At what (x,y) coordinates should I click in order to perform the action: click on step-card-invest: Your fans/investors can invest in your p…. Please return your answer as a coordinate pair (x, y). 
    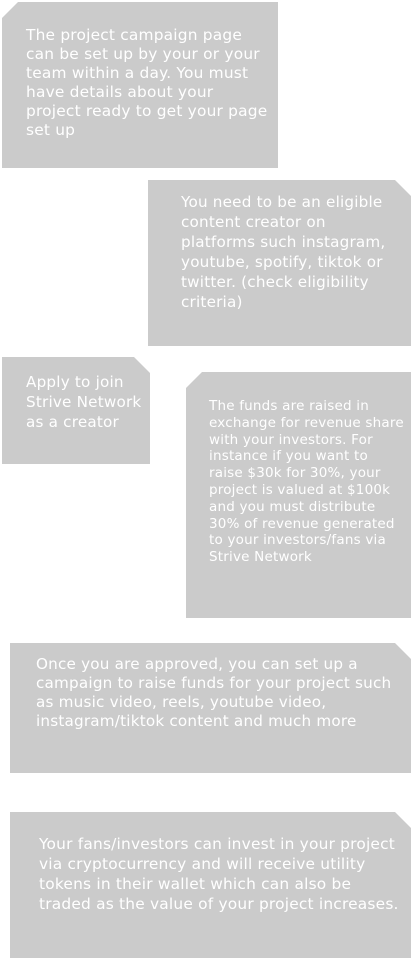
    Looking at the image, I should click on (210, 885).